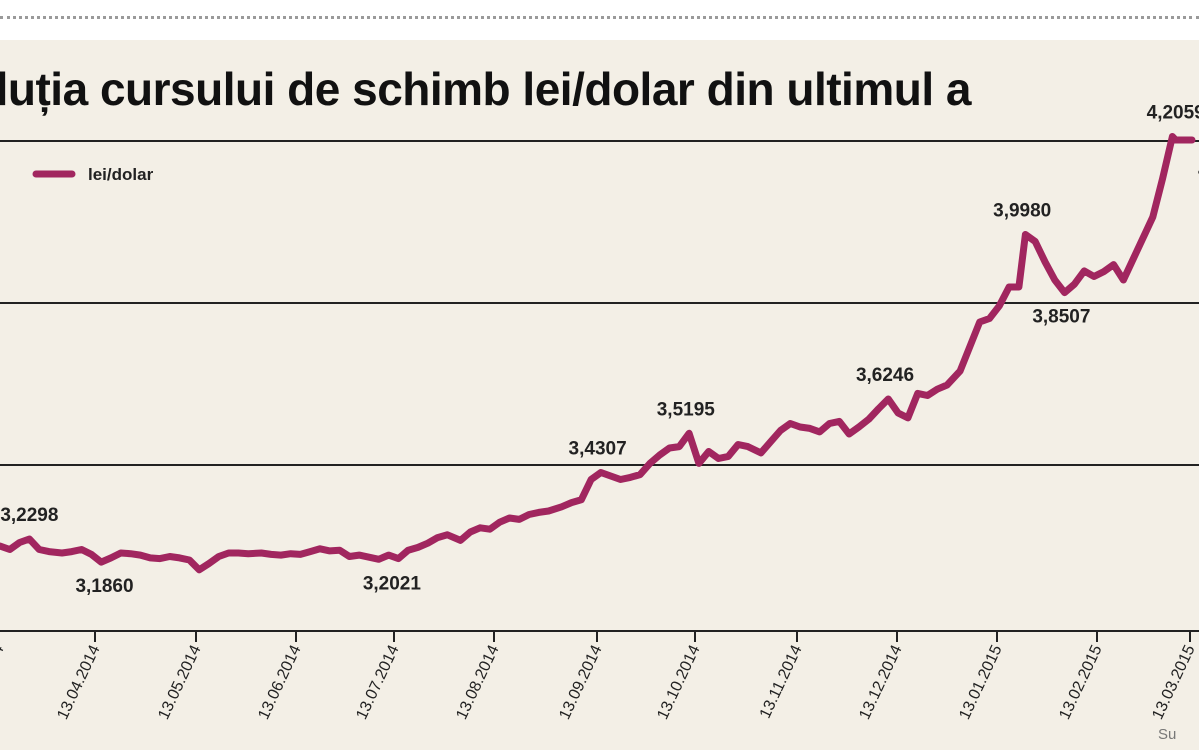 The height and width of the screenshot is (750, 1199). Describe the element at coordinates (980, 682) in the screenshot. I see `x-tick-label: 13.01.2015` at that location.